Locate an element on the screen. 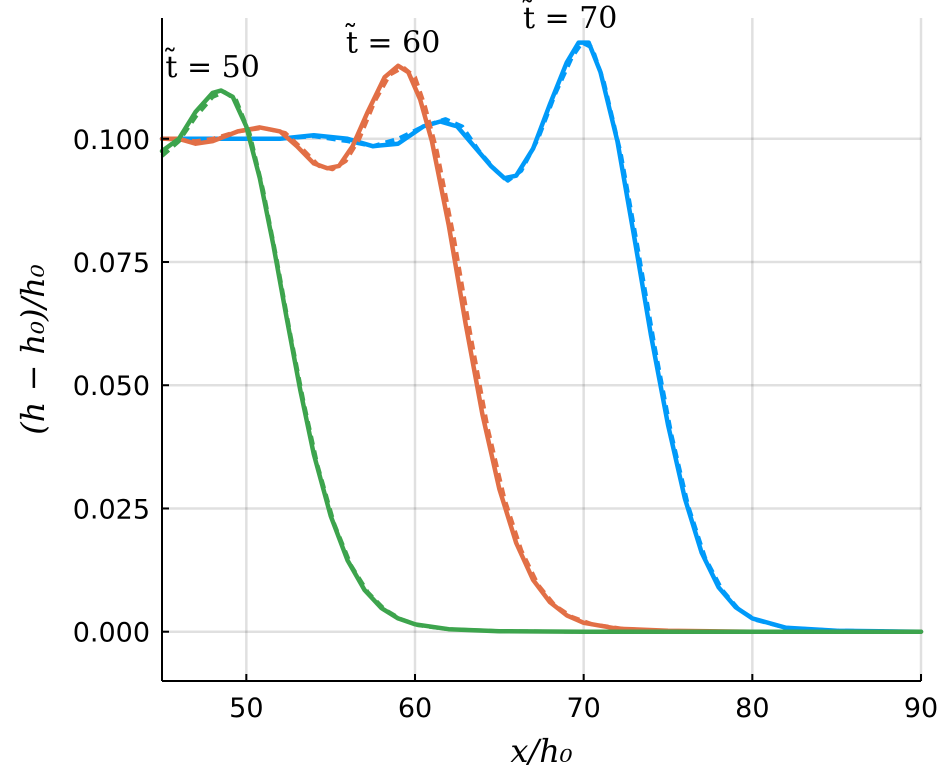  x-tick-label-1: 60 is located at coordinates (415, 708).